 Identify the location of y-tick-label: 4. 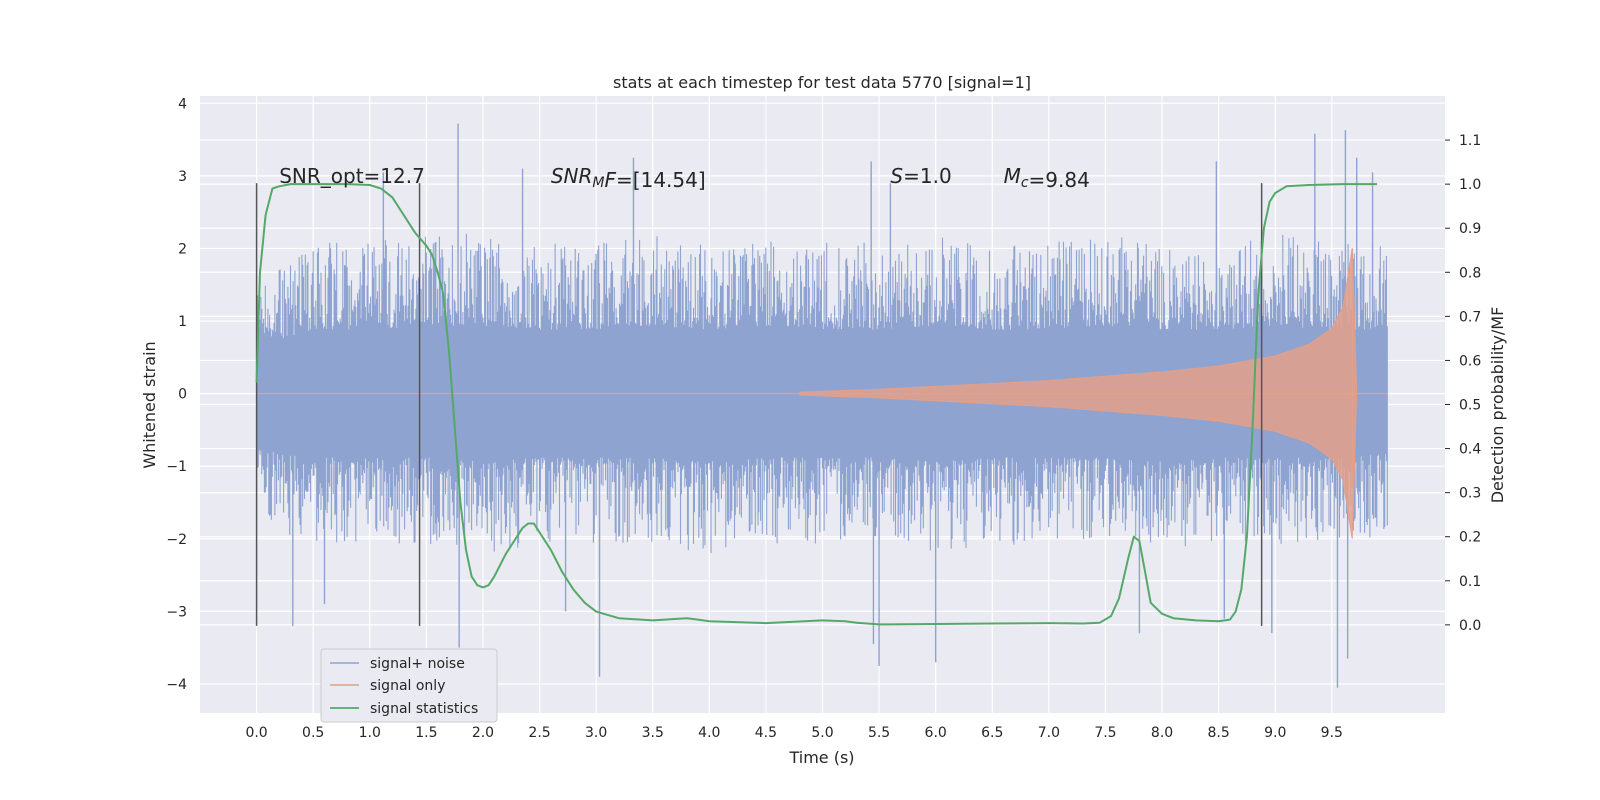
(182, 104).